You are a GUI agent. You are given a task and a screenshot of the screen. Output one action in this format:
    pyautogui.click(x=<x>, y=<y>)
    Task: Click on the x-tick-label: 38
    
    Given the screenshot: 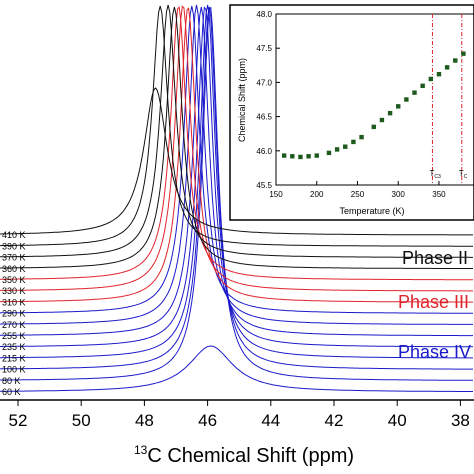 What is the action you would take?
    pyautogui.click(x=460, y=420)
    